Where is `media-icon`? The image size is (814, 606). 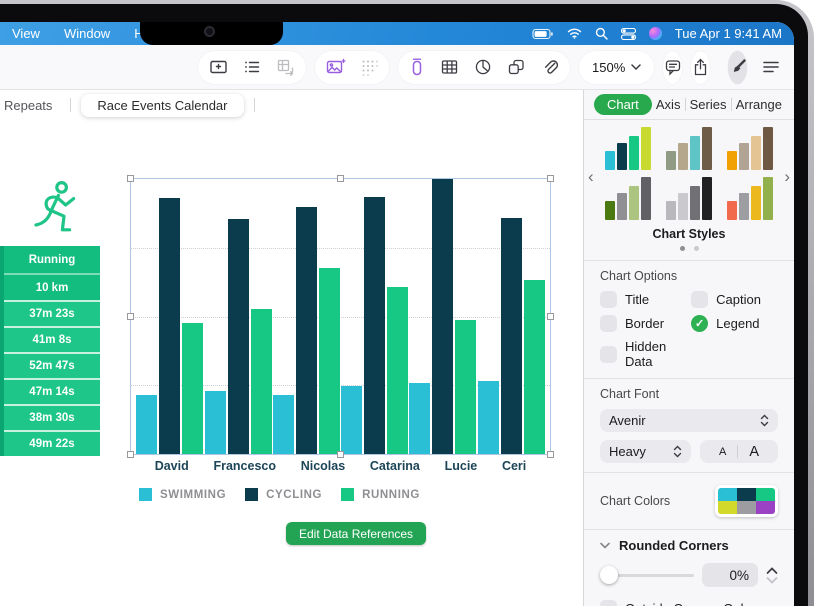
media-icon is located at coordinates (336, 67).